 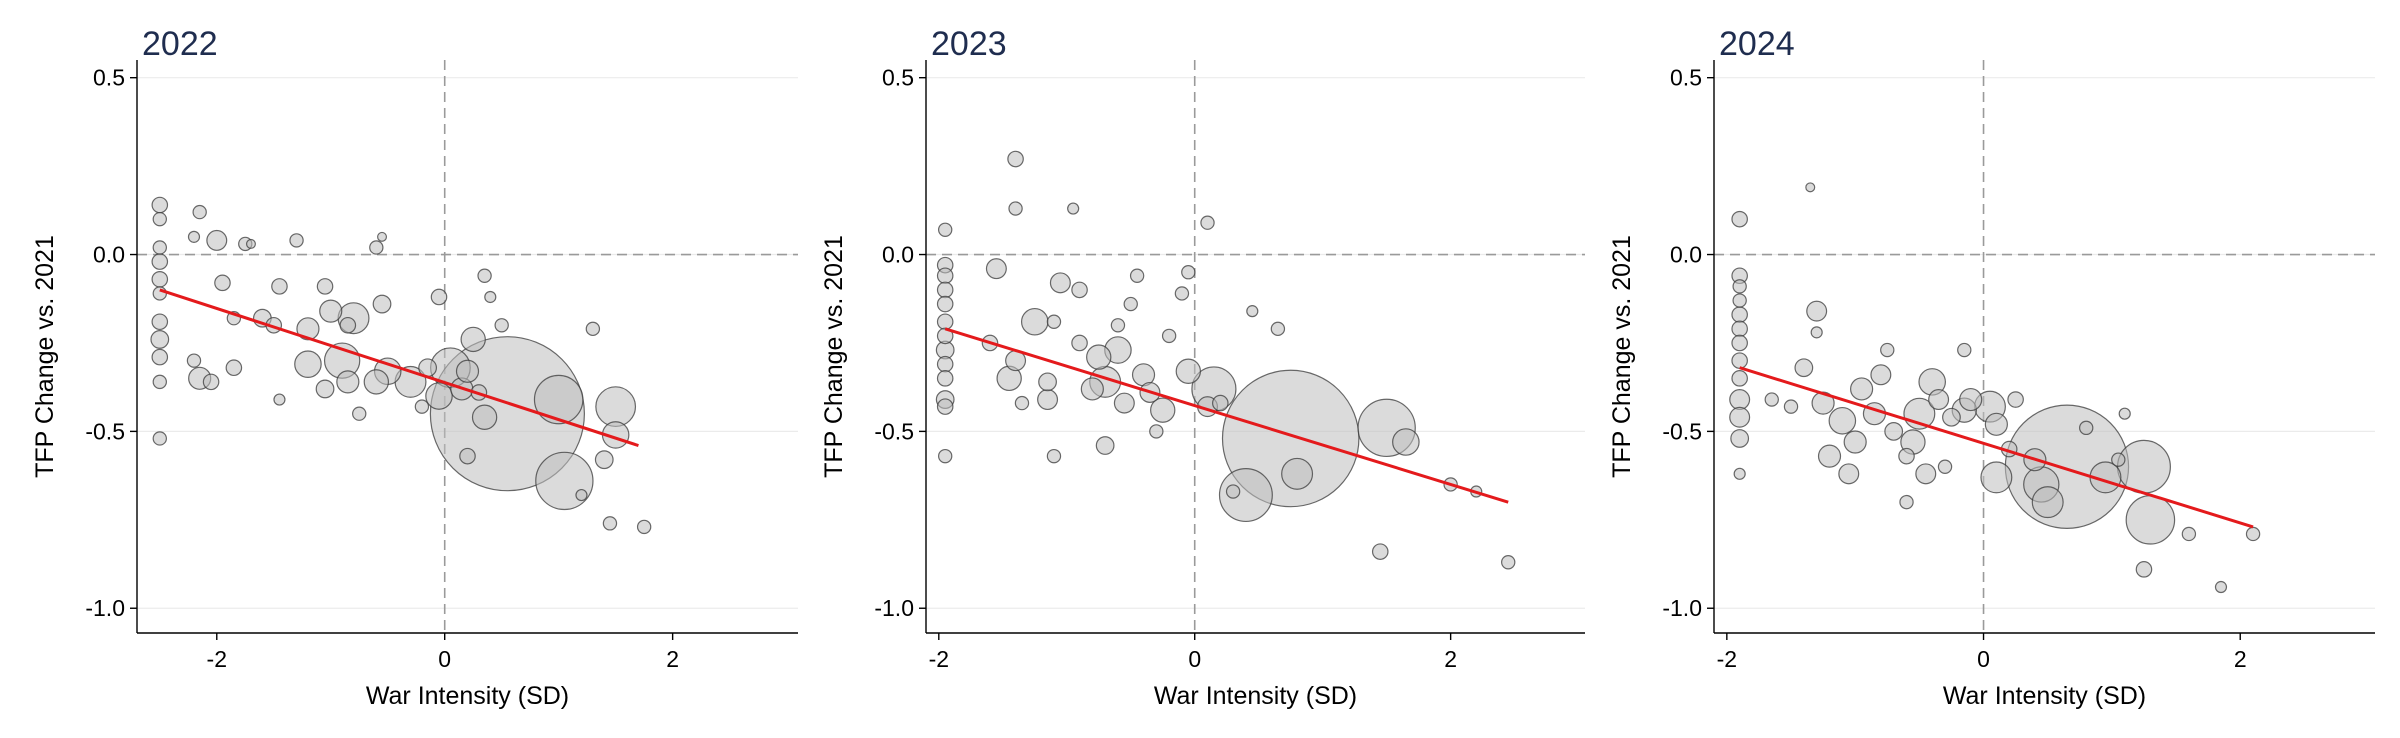 What do you see at coordinates (467, 696) in the screenshot?
I see `x-axis-label: War Intensity (SD)` at bounding box center [467, 696].